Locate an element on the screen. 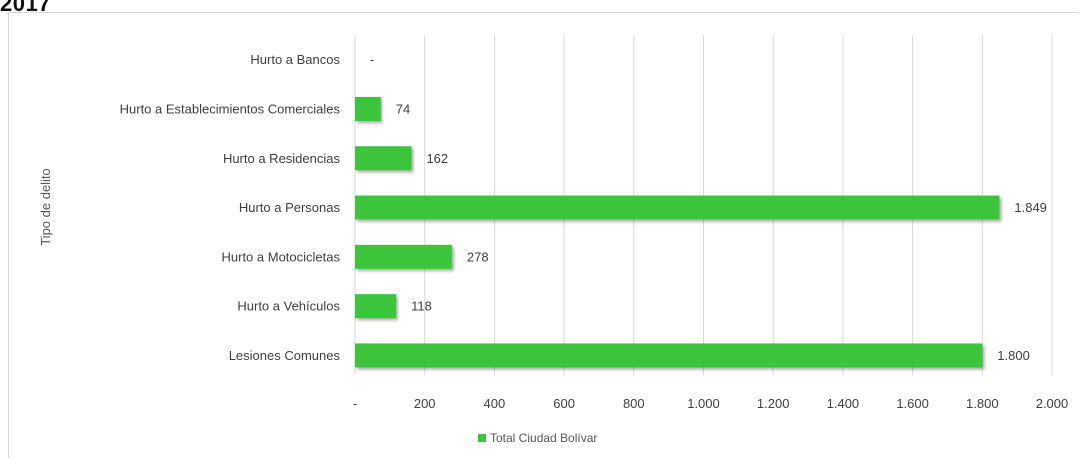  data-label: 162 is located at coordinates (437, 158).